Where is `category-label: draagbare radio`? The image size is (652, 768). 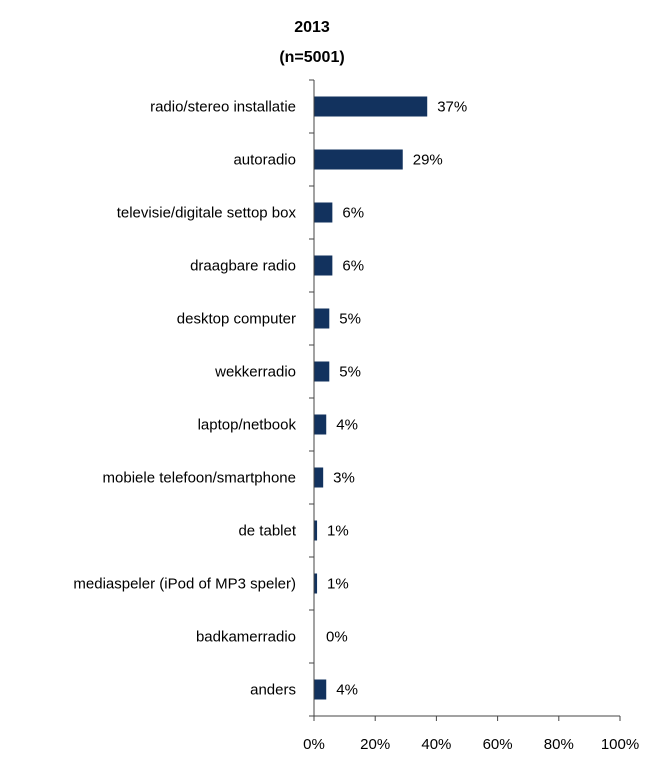
category-label: draagbare radio is located at coordinates (243, 266).